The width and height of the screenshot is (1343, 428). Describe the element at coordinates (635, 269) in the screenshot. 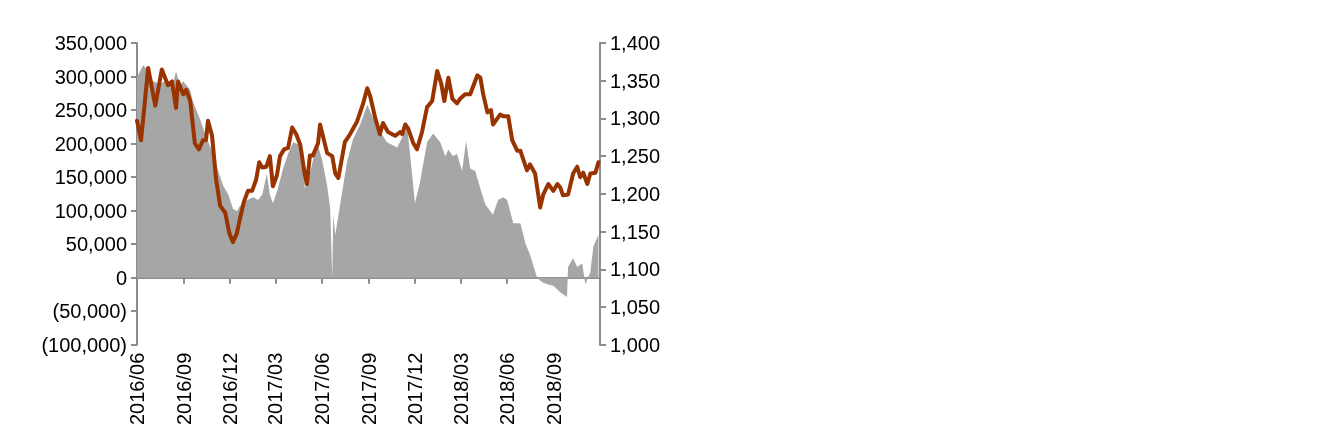

I see `y2-tick-label: 1,100` at that location.